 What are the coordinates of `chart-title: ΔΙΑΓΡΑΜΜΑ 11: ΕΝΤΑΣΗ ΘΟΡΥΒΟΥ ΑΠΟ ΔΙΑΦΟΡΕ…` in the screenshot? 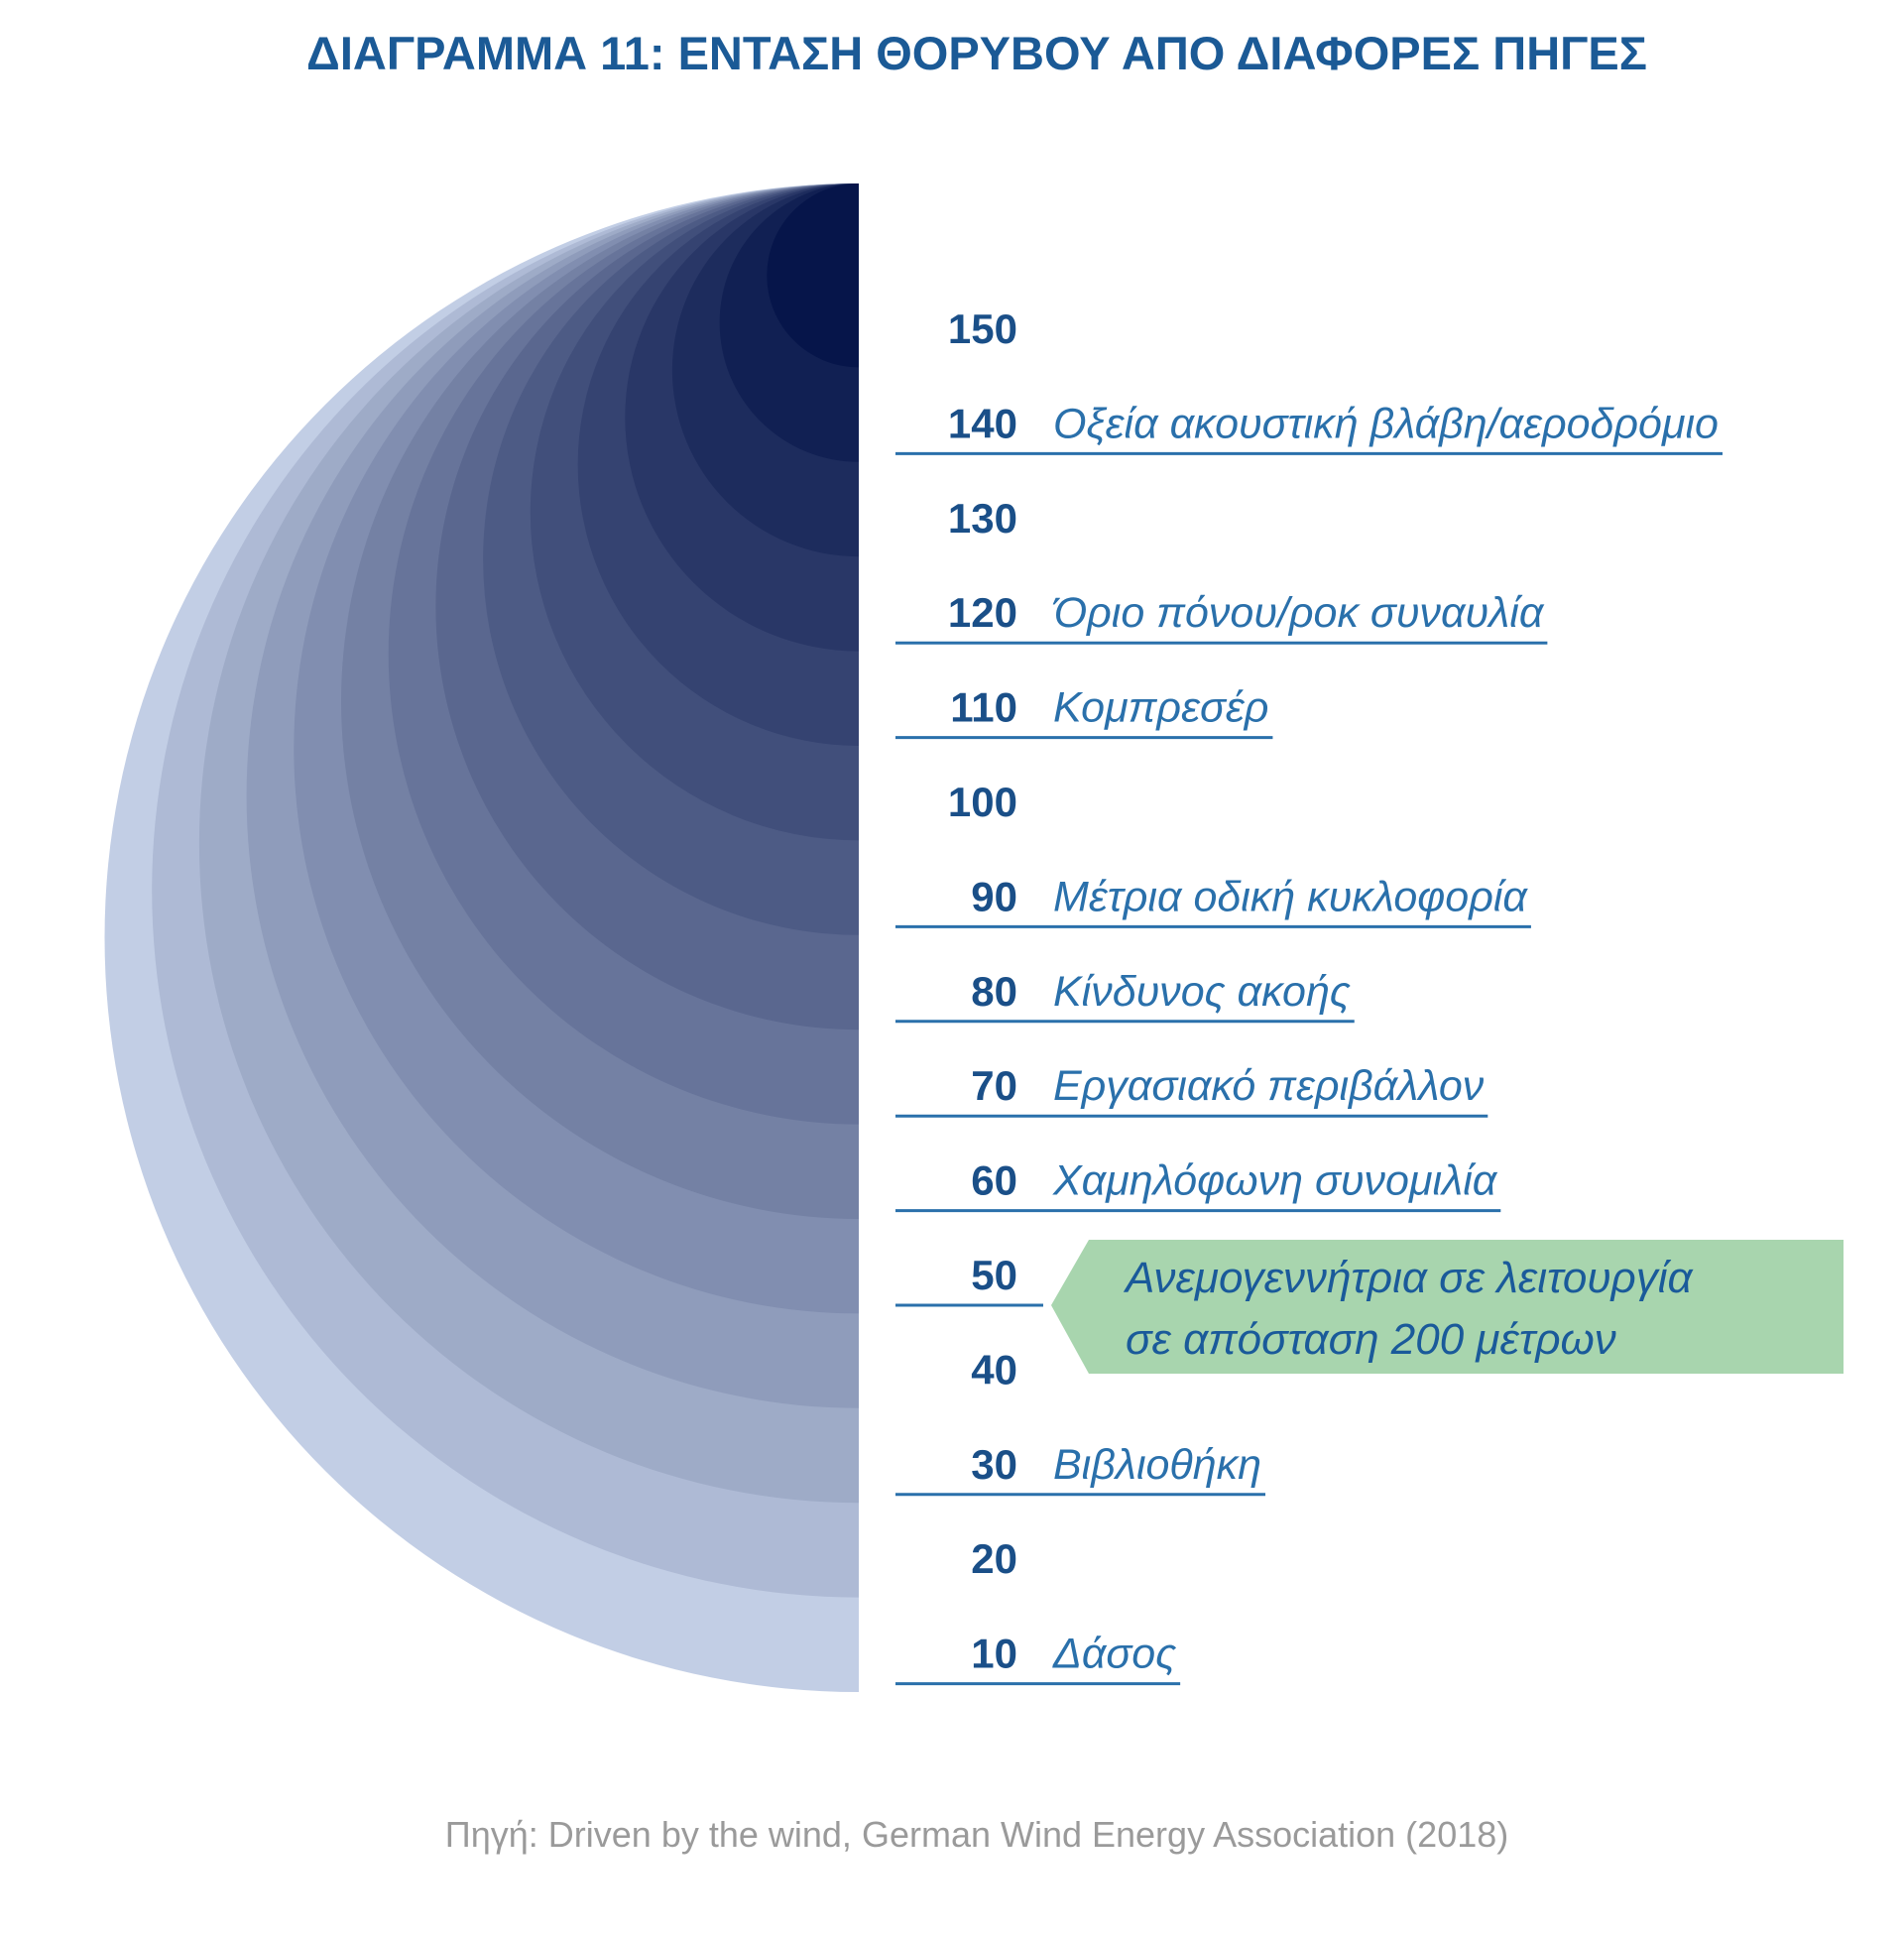 It's located at (976, 53).